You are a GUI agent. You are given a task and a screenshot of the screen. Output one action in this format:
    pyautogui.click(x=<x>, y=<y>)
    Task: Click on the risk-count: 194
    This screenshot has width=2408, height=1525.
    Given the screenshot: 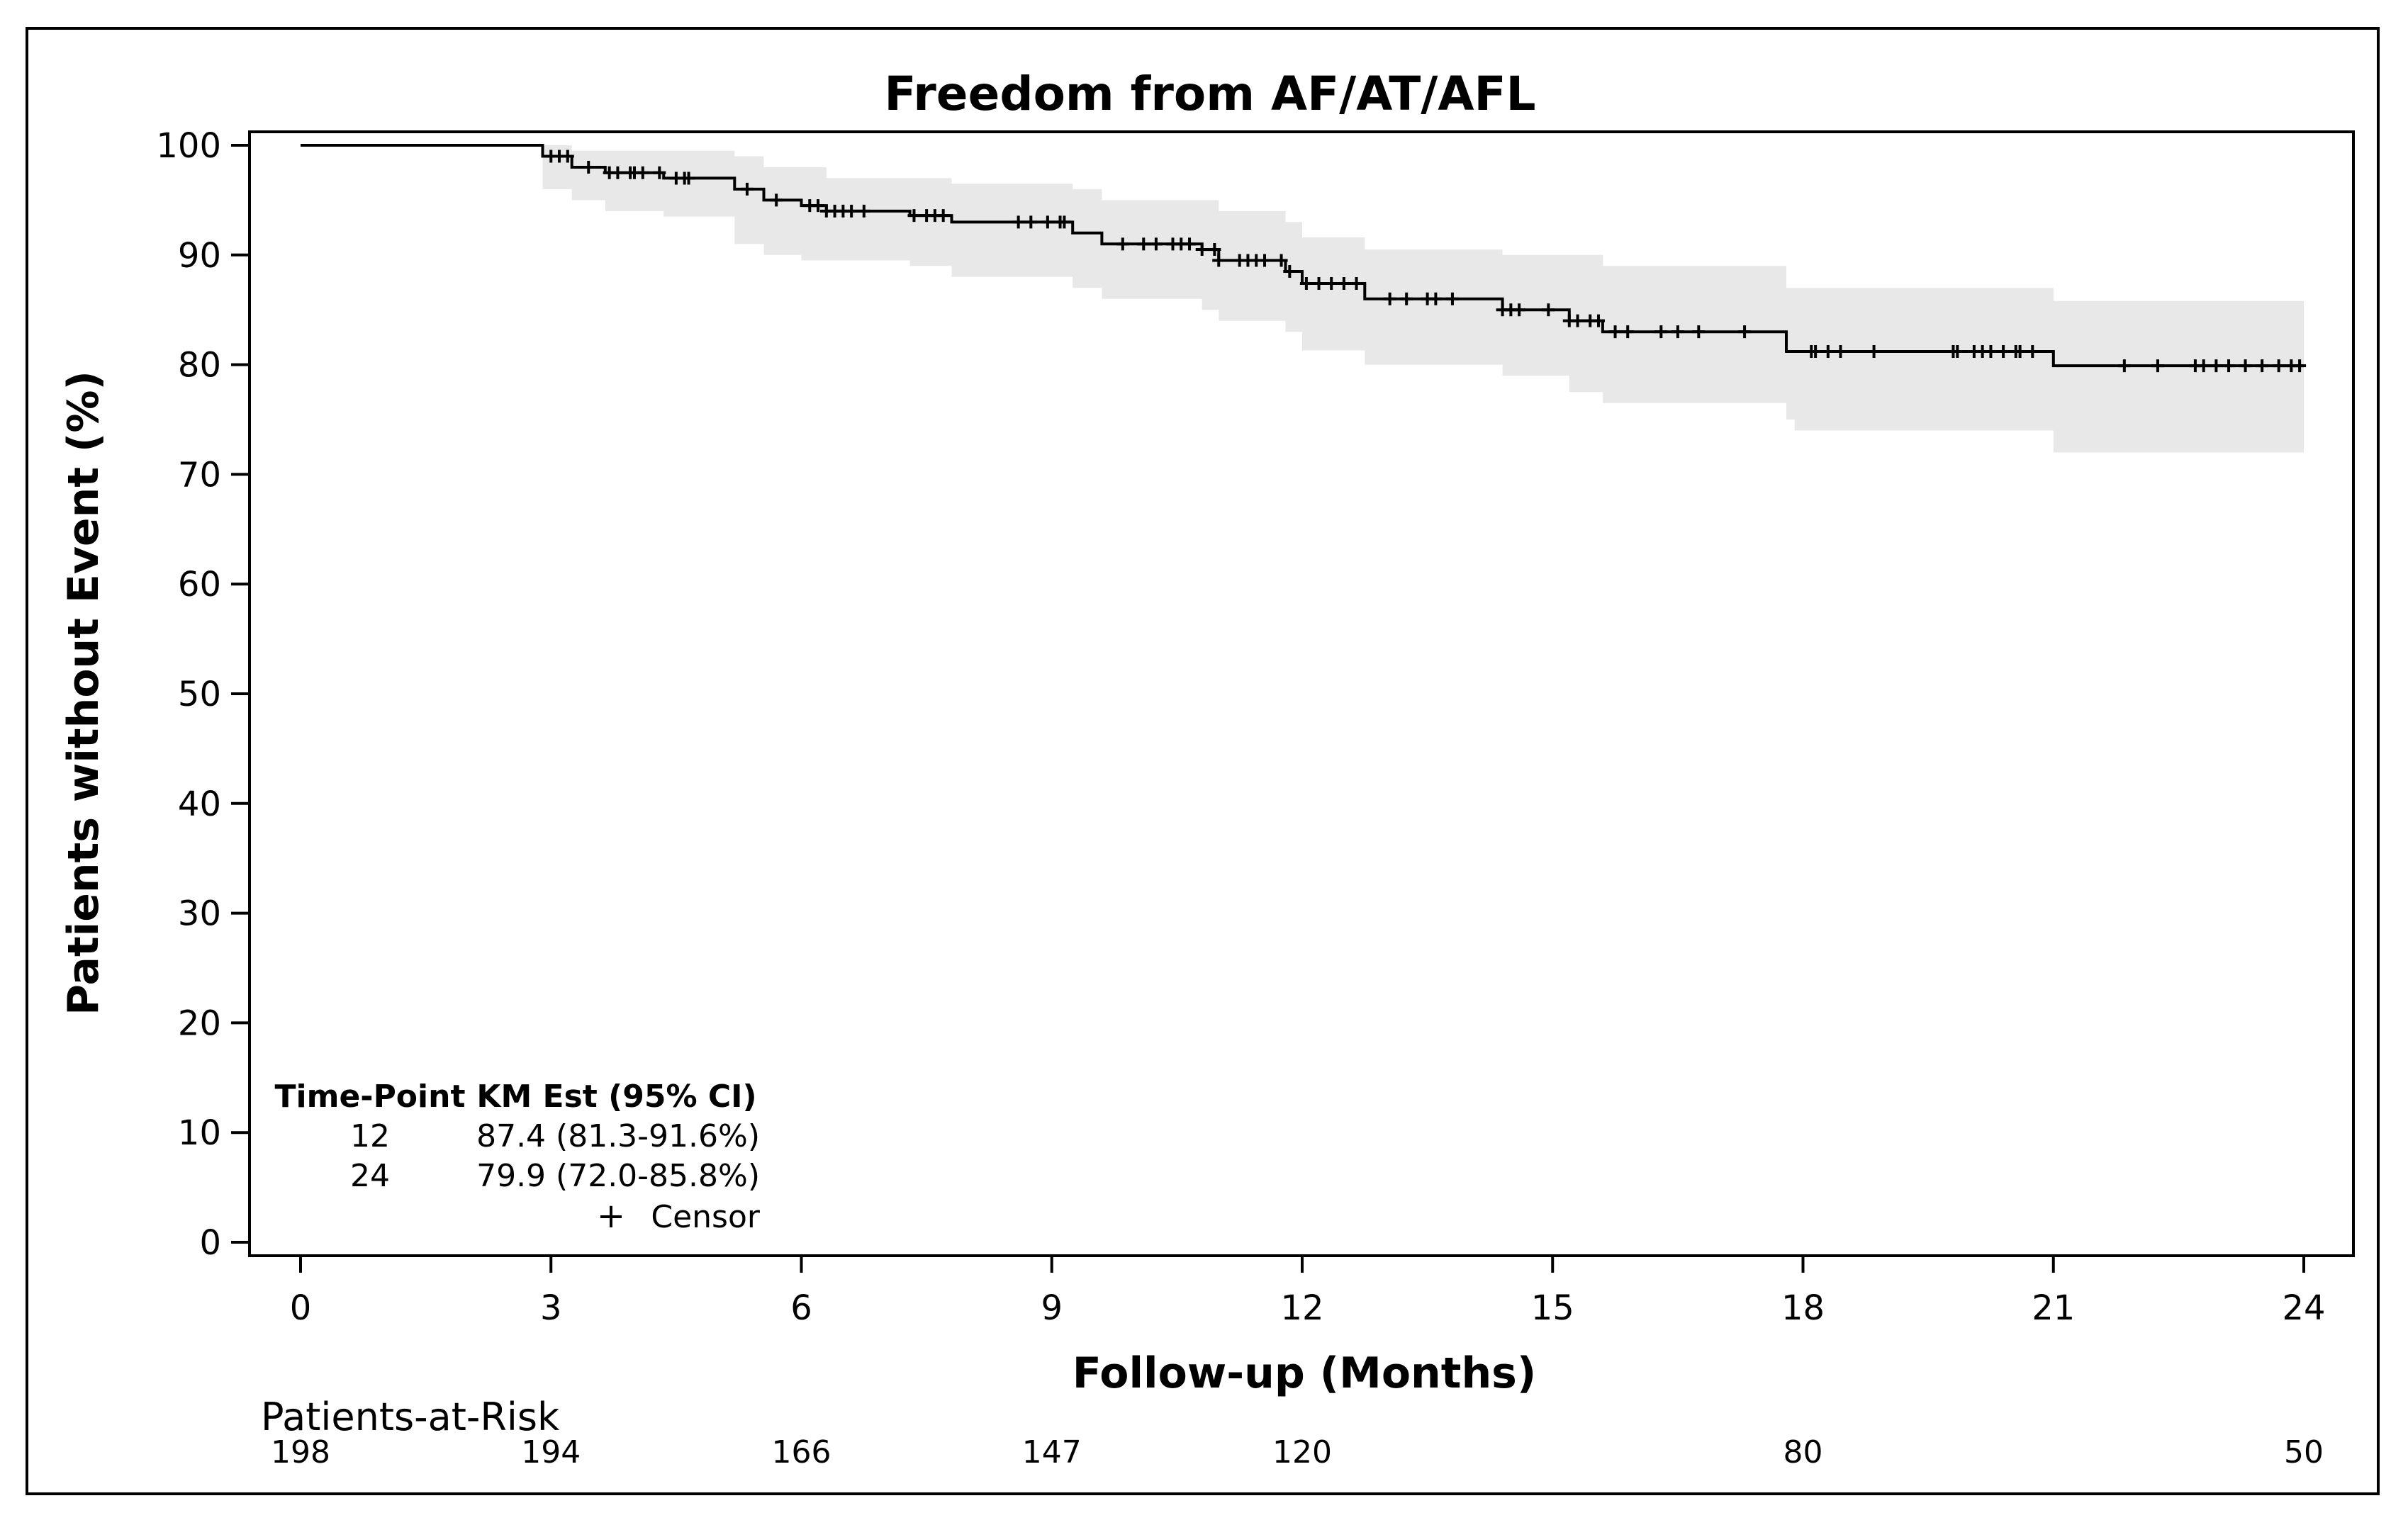 What is the action you would take?
    pyautogui.click(x=551, y=1452)
    